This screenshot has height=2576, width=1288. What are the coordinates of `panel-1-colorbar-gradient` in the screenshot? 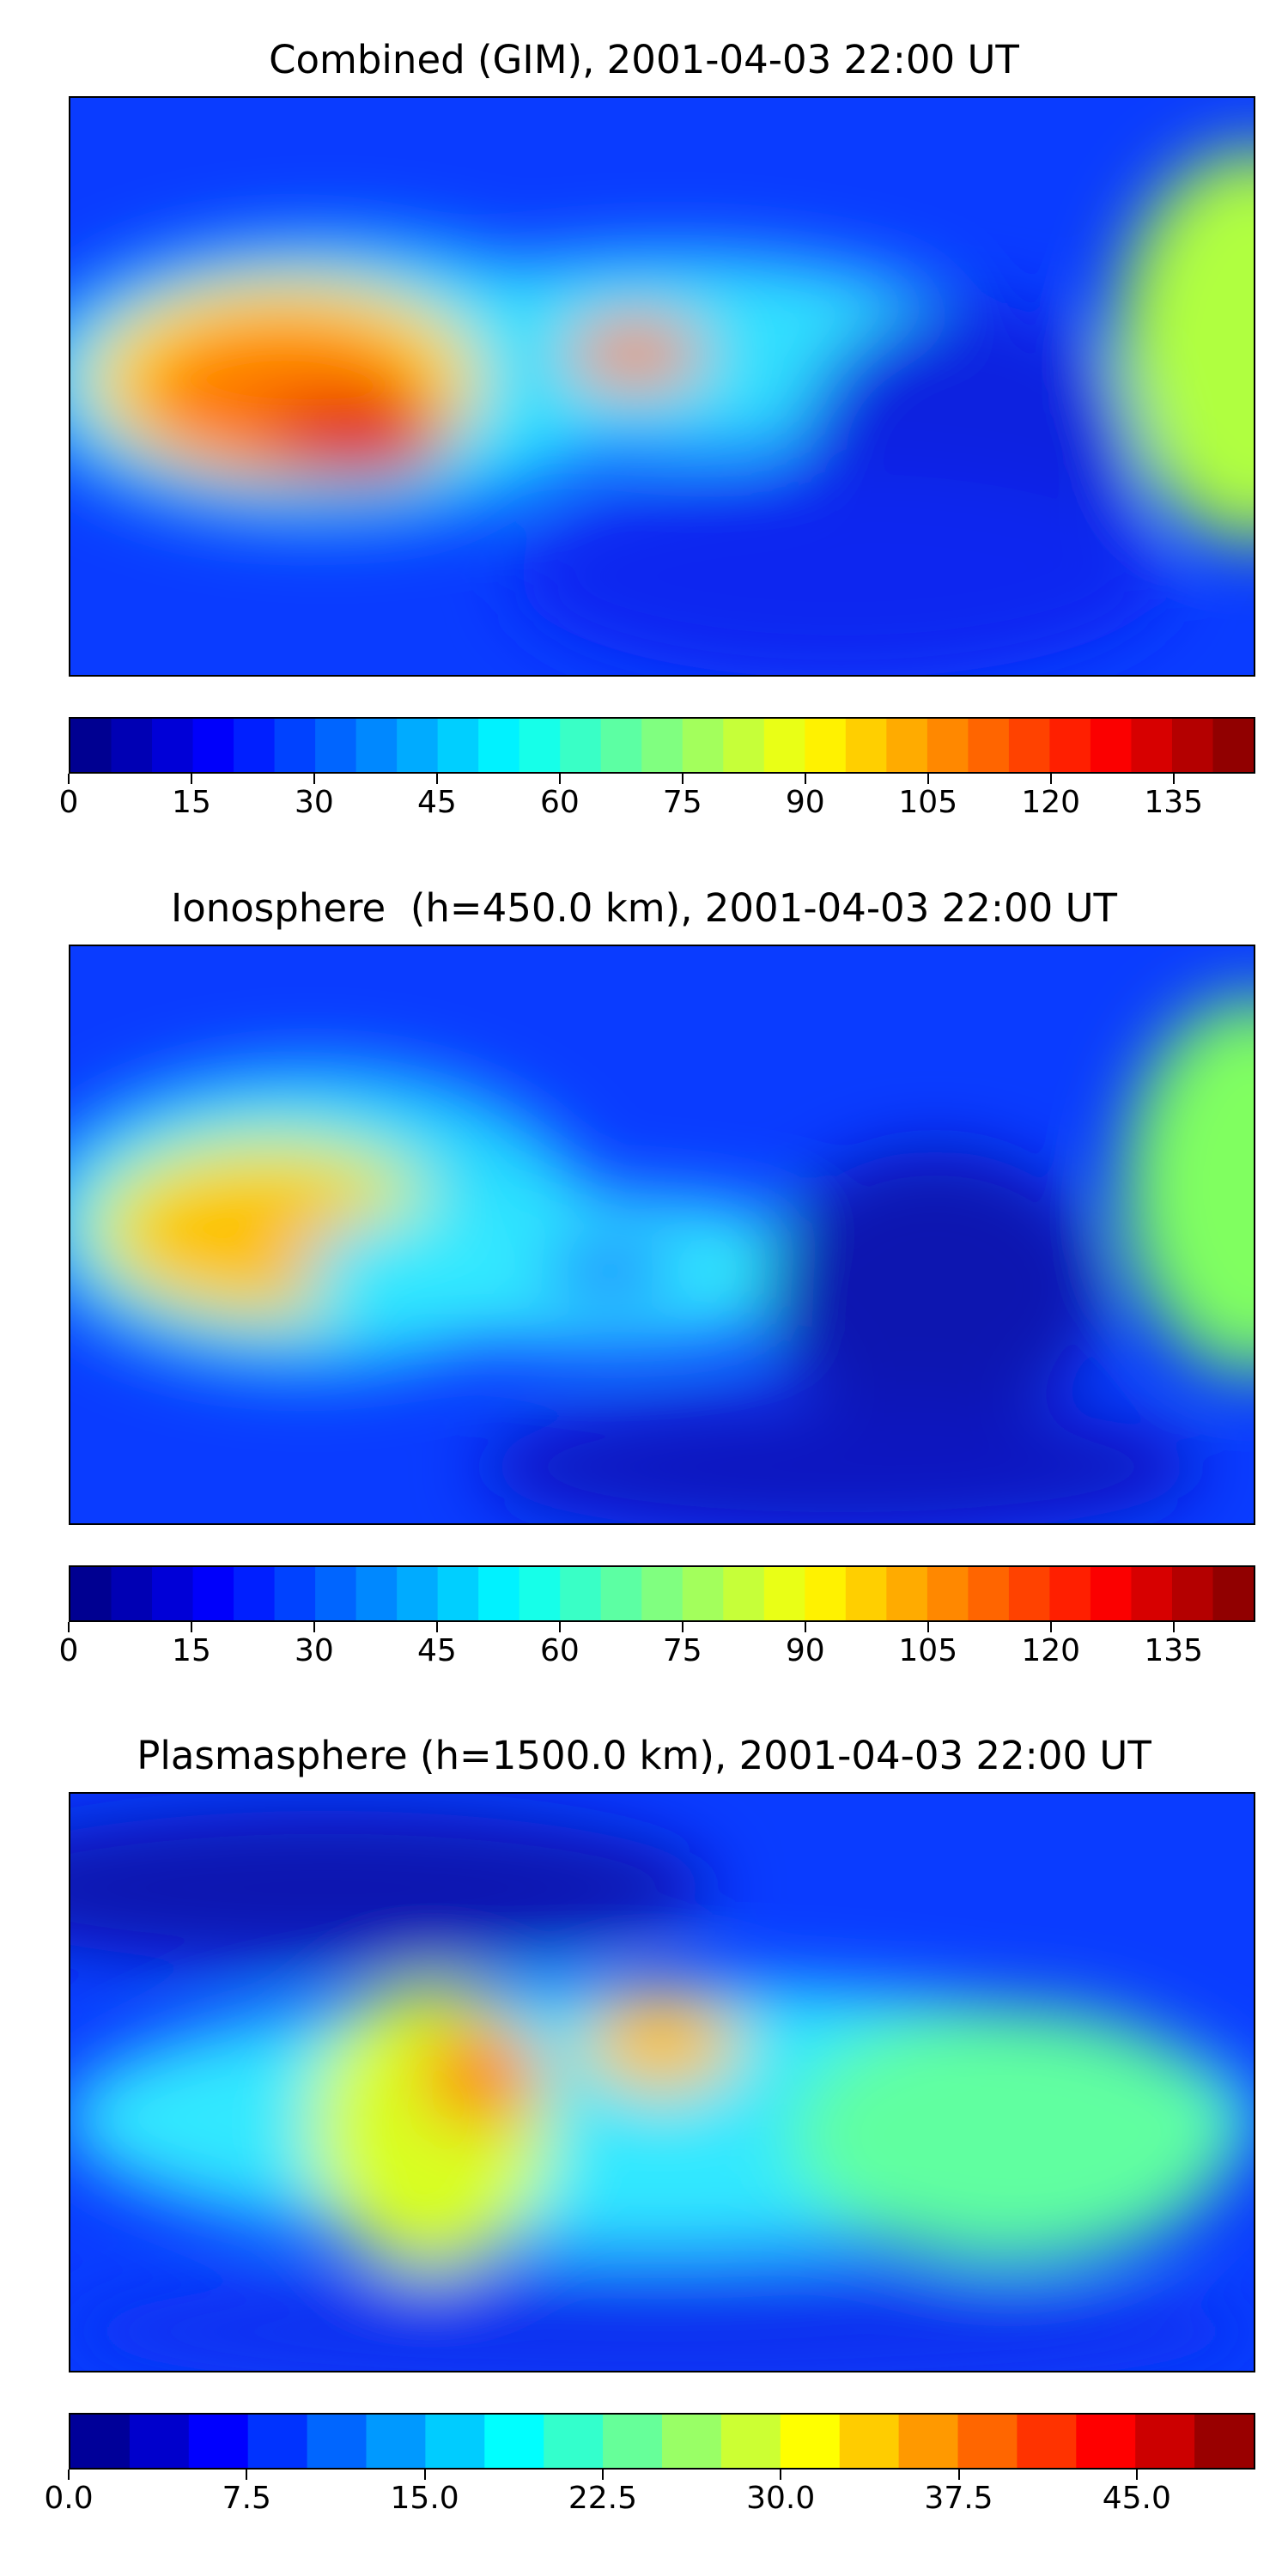 It's located at (662, 746).